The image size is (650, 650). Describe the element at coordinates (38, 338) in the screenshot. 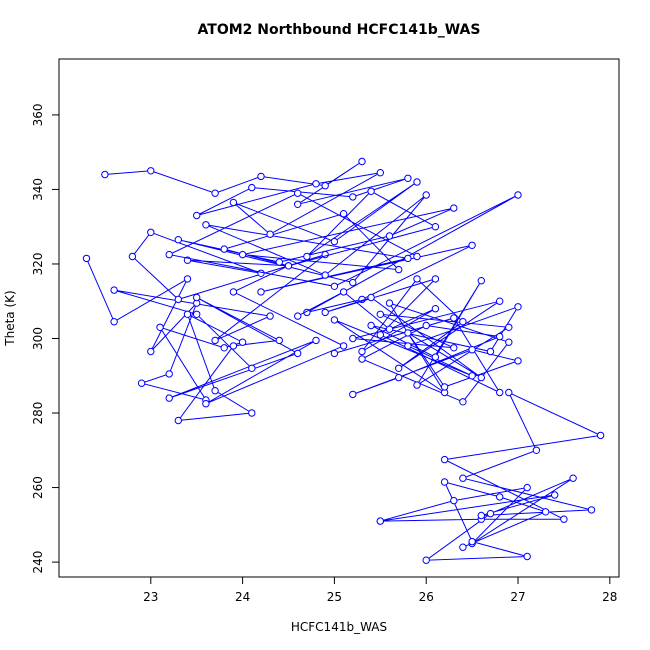

I see `y-tick-label: 300` at that location.